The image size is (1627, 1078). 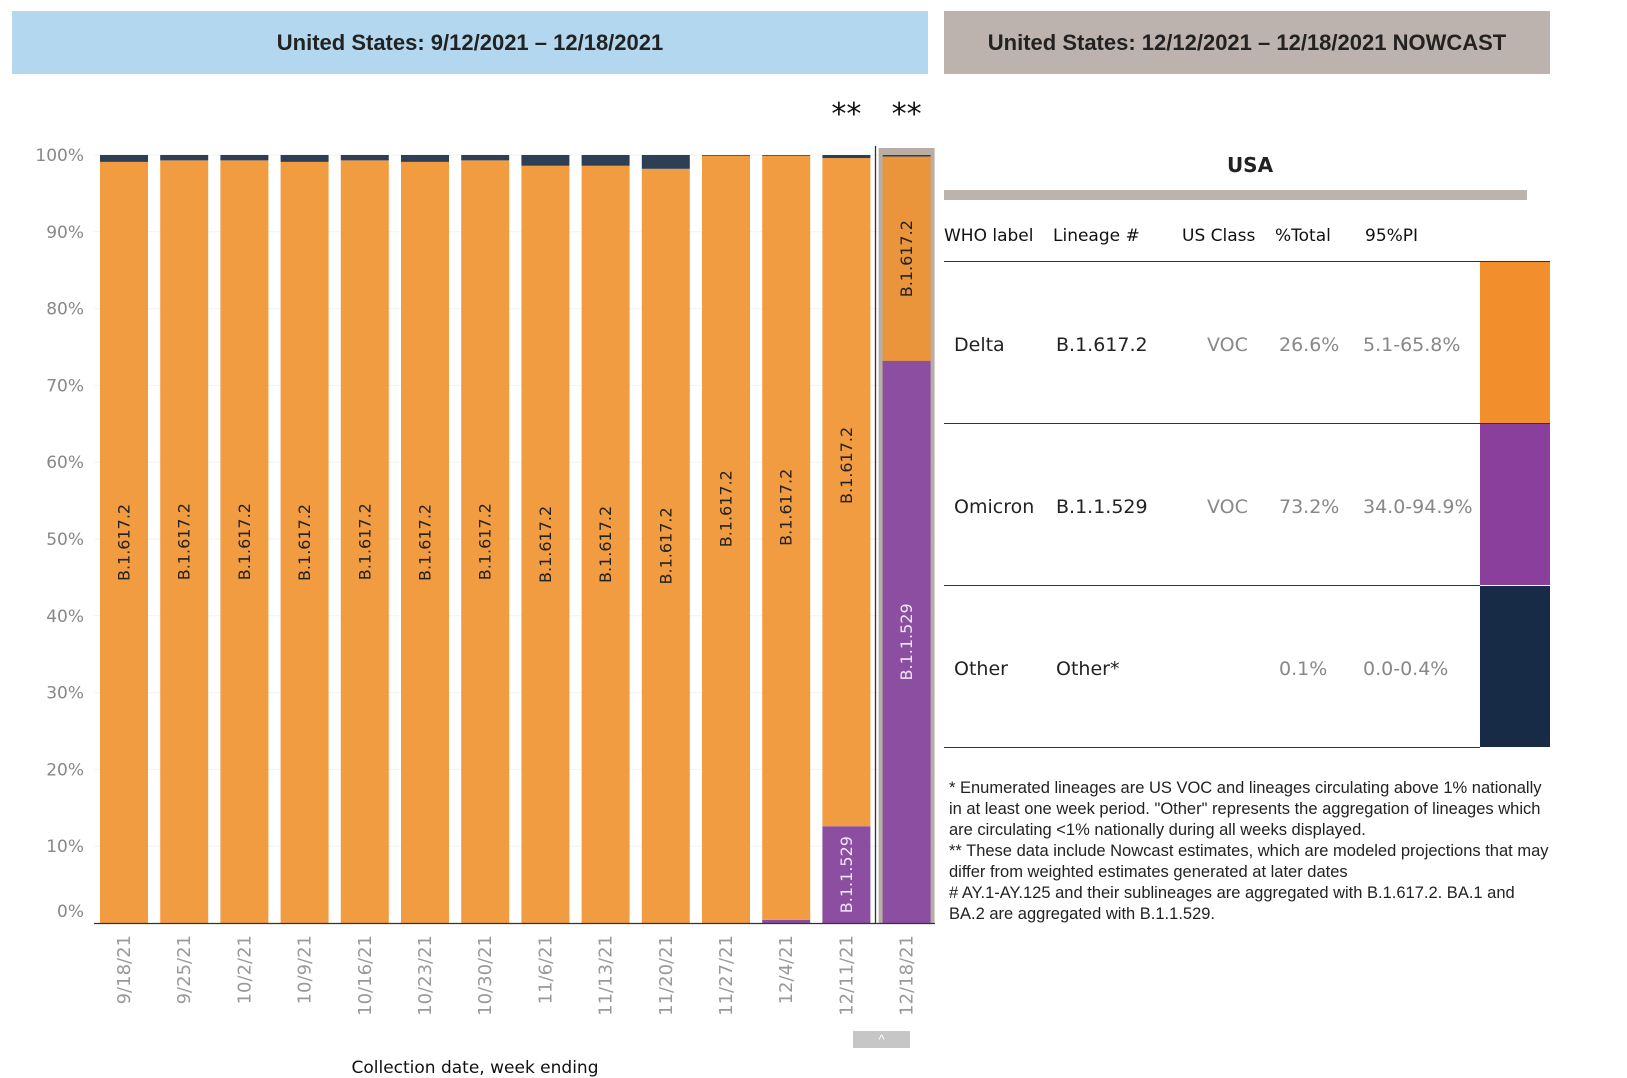 What do you see at coordinates (1406, 669) in the screenshot?
I see `row-other-pi: 0.0-0.4%` at bounding box center [1406, 669].